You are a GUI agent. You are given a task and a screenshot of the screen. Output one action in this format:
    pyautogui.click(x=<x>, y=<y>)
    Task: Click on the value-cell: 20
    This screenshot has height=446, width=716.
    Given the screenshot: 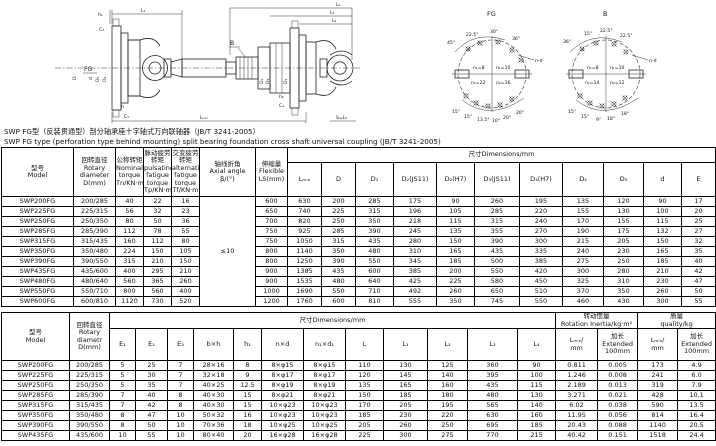 What is the action you would take?
    pyautogui.click(x=247, y=435)
    